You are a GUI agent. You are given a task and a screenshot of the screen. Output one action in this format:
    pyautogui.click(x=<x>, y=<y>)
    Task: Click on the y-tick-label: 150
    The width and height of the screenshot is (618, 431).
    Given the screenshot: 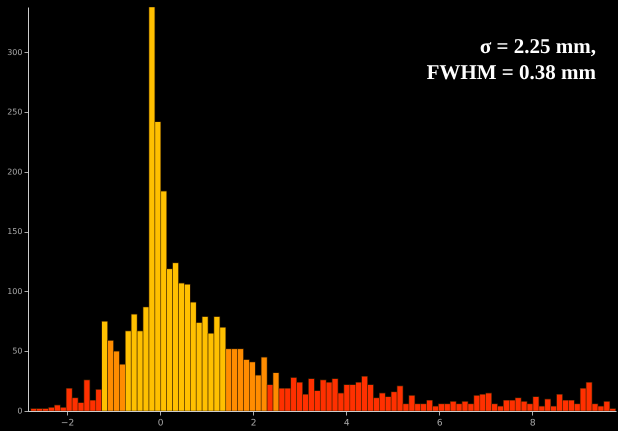 What is the action you would take?
    pyautogui.click(x=14, y=231)
    